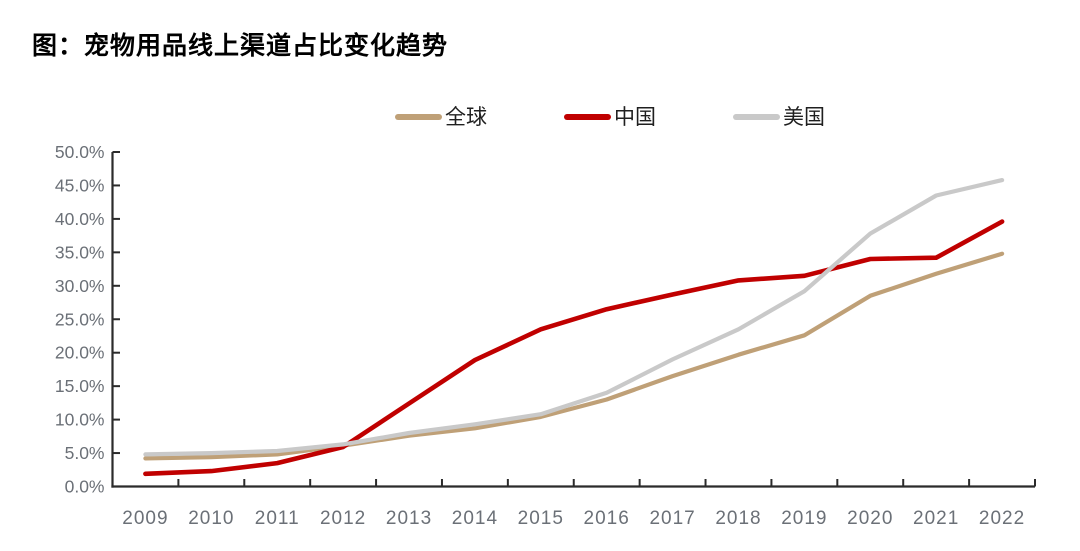 Image resolution: width=1080 pixels, height=551 pixels. Describe the element at coordinates (418, 117) in the screenshot. I see `legend-swatch-global` at that location.